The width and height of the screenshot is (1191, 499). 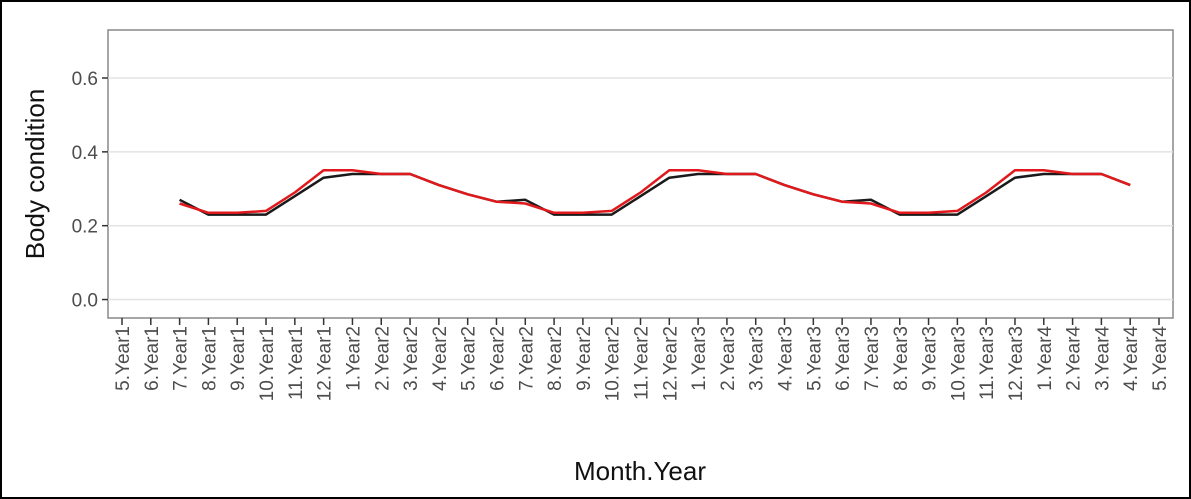 What do you see at coordinates (526, 358) in the screenshot?
I see `x-tick-label: 7.Year2` at bounding box center [526, 358].